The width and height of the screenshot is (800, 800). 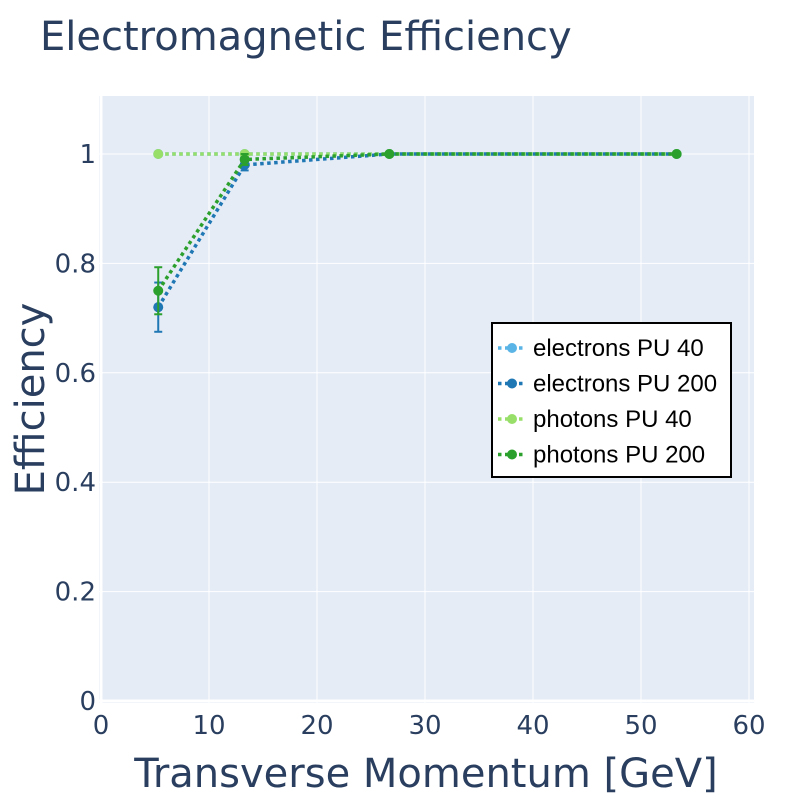 I want to click on y-tick-label: 0, so click(x=87, y=702).